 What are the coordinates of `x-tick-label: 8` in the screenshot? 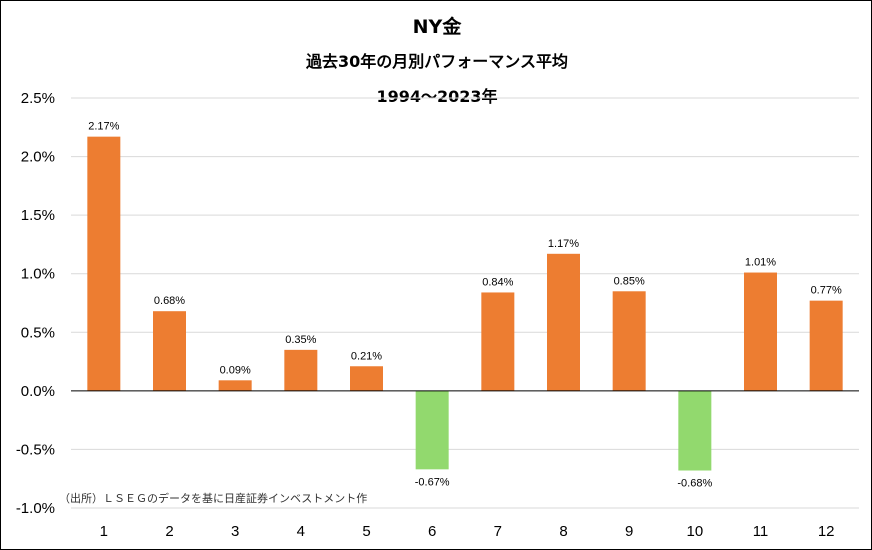 It's located at (563, 531).